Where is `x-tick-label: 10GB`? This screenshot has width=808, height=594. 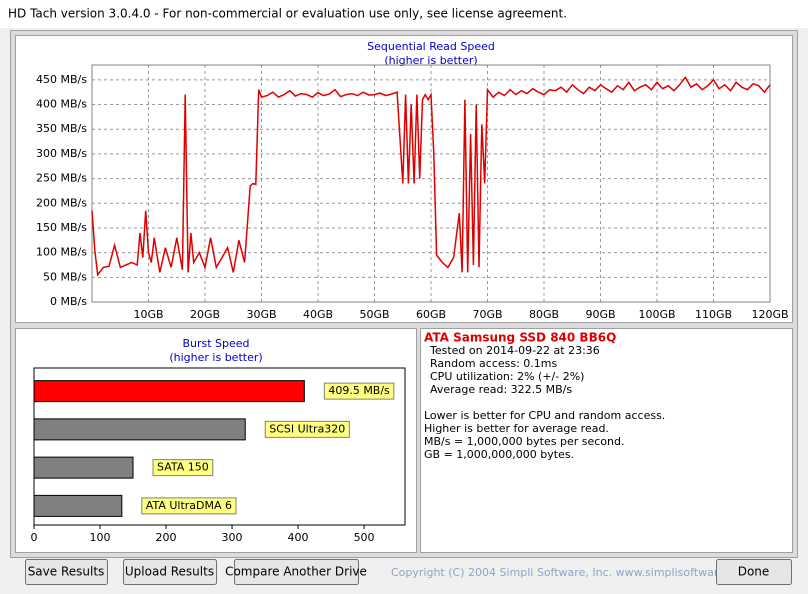
x-tick-label: 10GB is located at coordinates (148, 314).